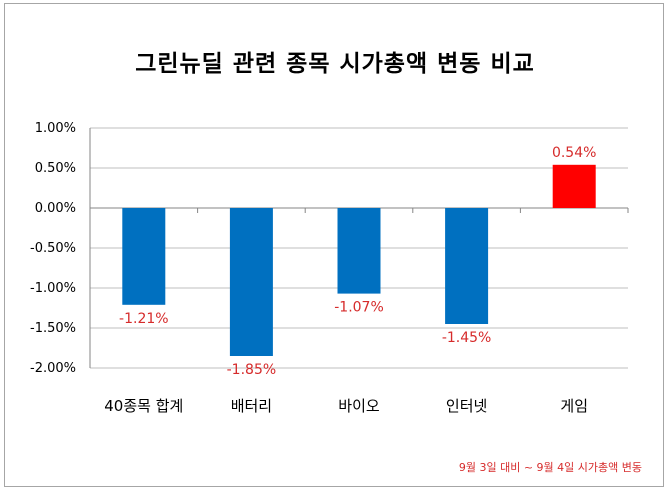 Image resolution: width=670 pixels, height=491 pixels. What do you see at coordinates (144, 319) in the screenshot?
I see `data-label: -1.21%` at bounding box center [144, 319].